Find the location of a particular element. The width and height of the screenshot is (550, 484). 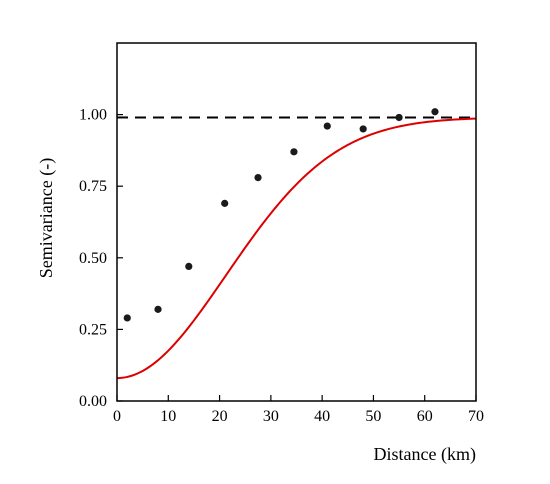

y-tick-labels: 0.00 0.25 0.50 0.75 1.00 is located at coordinates (93, 258).